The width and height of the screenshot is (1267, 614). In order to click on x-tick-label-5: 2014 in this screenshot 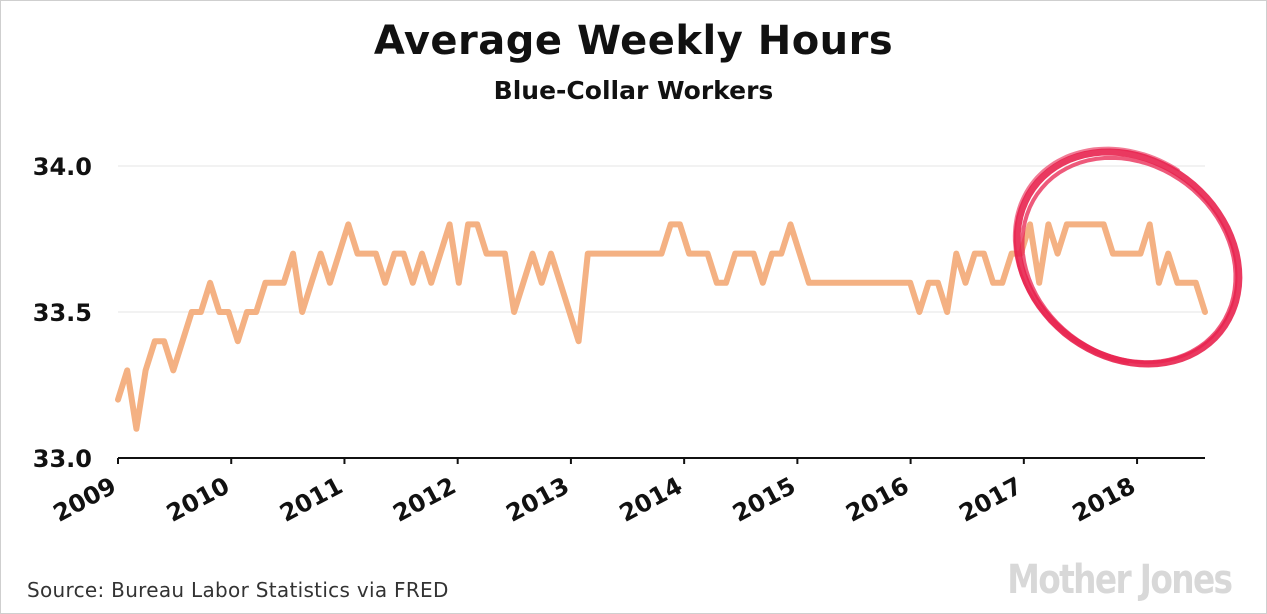, I will do `click(651, 500)`.